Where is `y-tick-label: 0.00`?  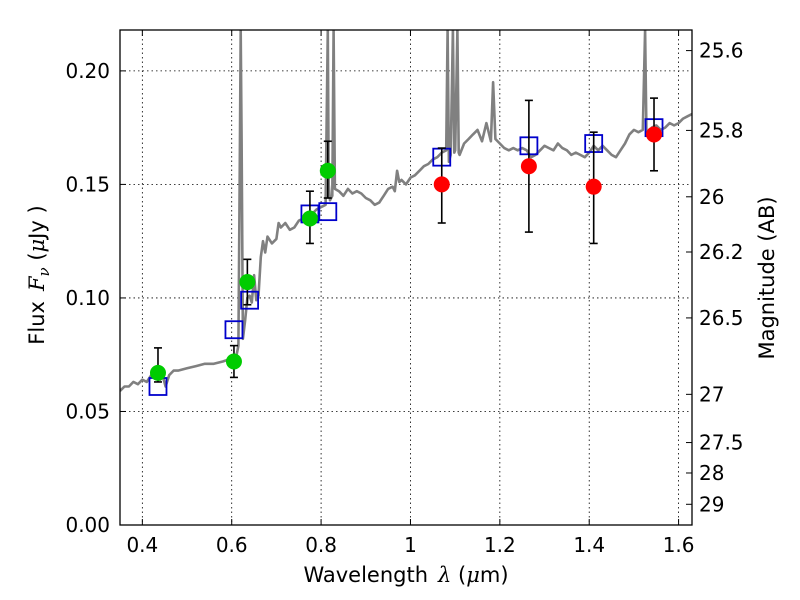
y-tick-label: 0.00 is located at coordinates (87, 525).